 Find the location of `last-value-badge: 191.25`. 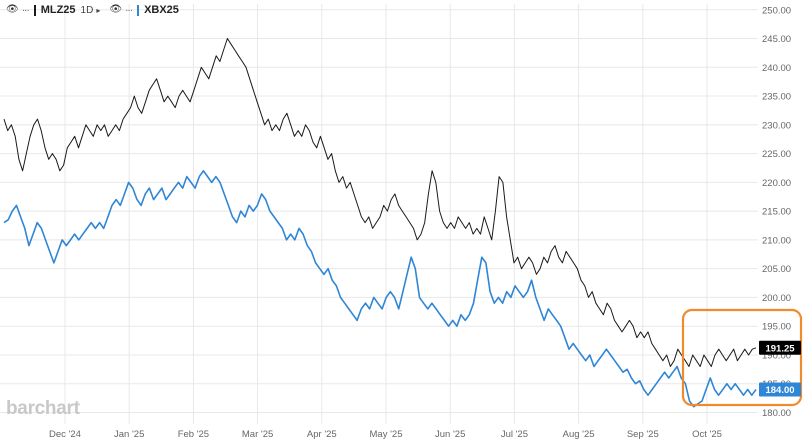

last-value-badge: 191.25 is located at coordinates (780, 347).